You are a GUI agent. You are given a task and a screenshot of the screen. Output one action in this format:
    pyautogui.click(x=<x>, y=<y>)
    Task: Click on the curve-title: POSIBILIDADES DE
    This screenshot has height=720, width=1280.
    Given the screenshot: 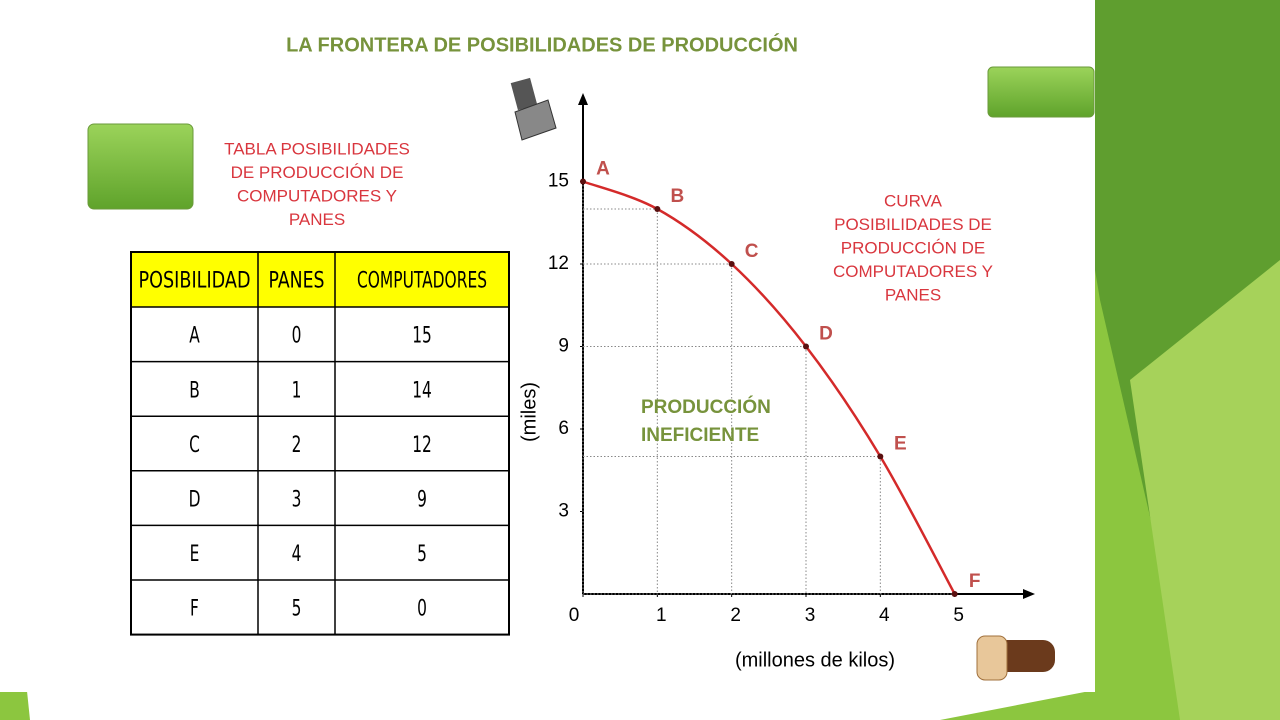 What is the action you would take?
    pyautogui.click(x=913, y=224)
    